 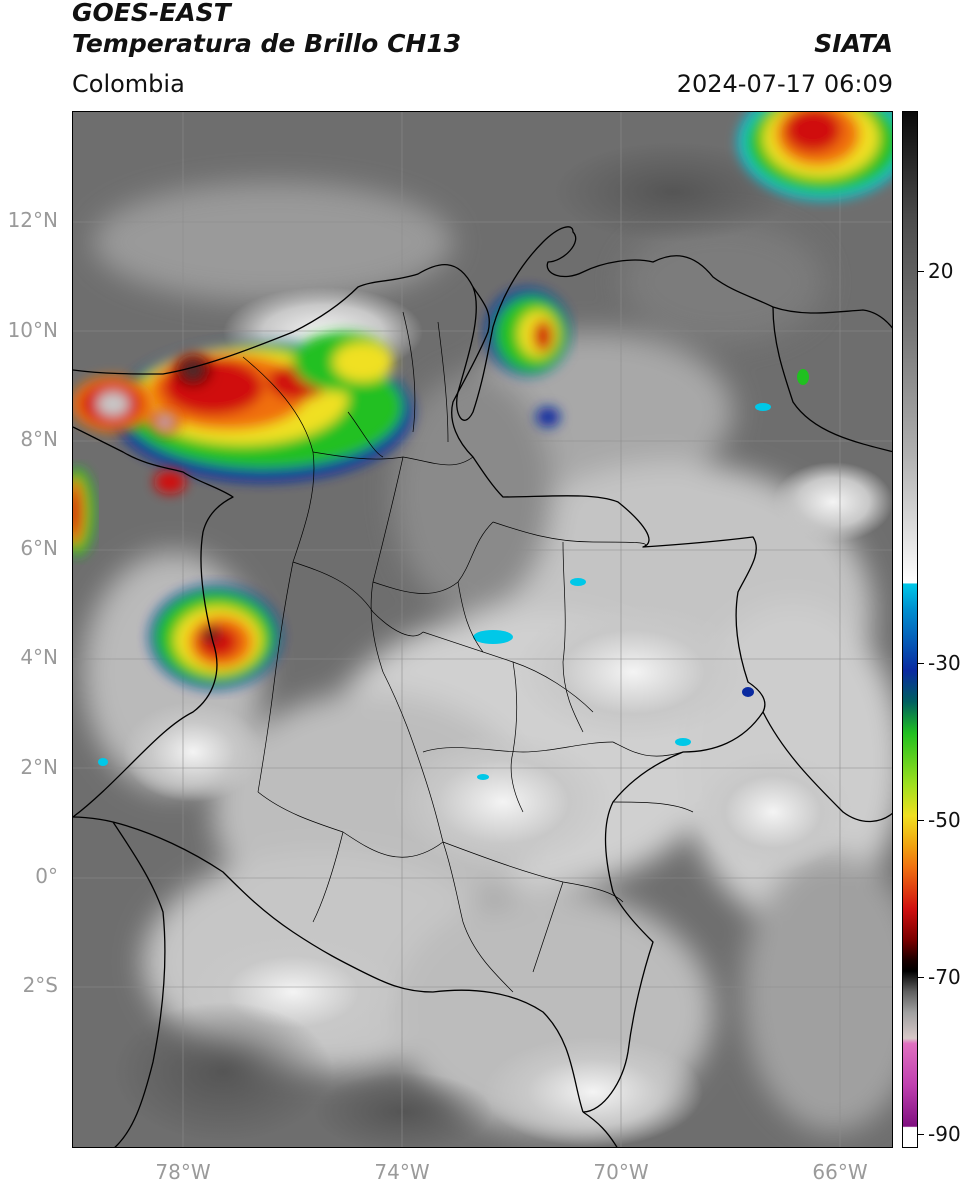 What do you see at coordinates (944, 820) in the screenshot?
I see `colorbar-label-minus50: -50` at bounding box center [944, 820].